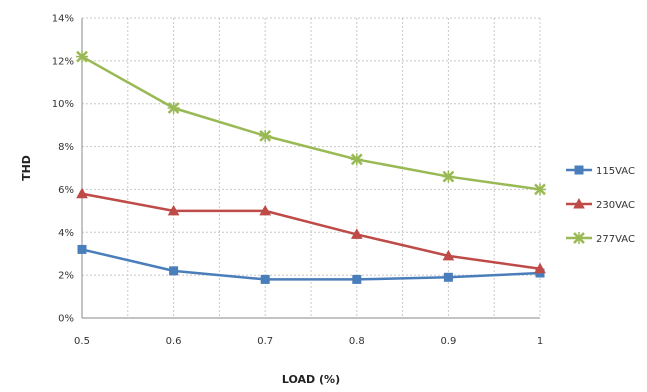 The width and height of the screenshot is (647, 392). I want to click on legend-label: 115VAC, so click(615, 171).